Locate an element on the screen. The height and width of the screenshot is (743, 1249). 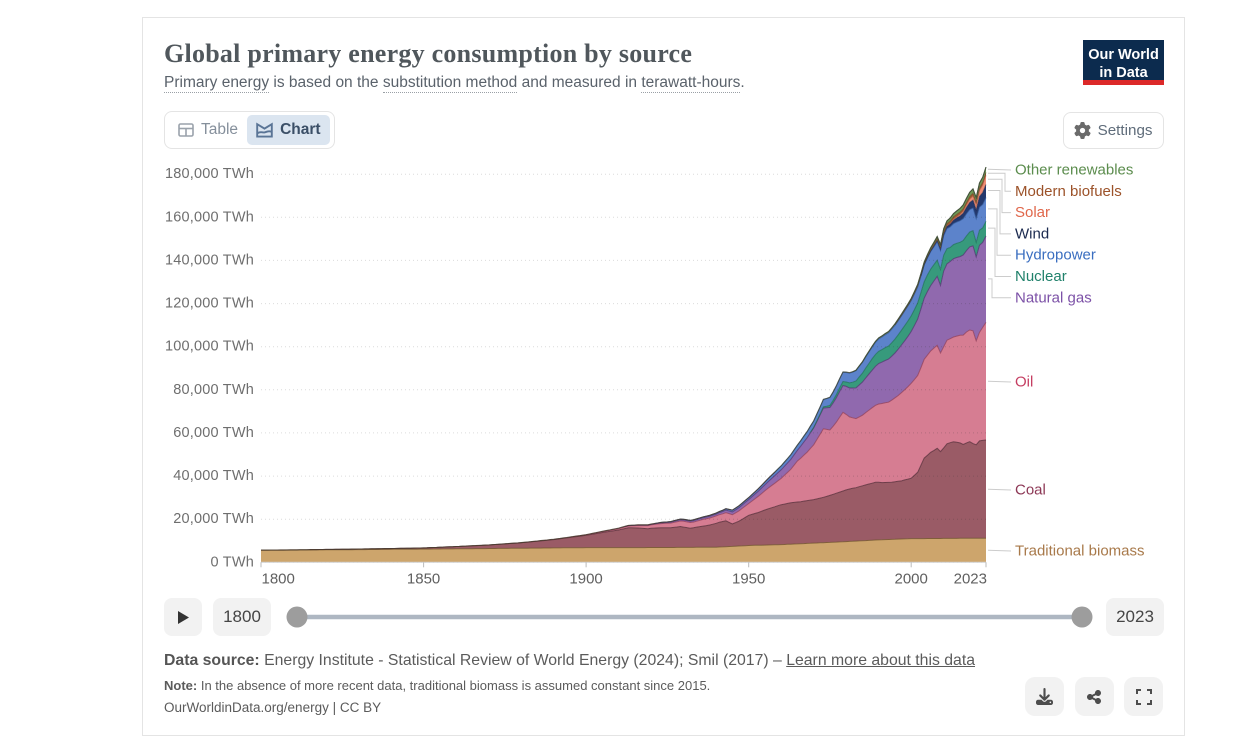
svg-text: 1900 is located at coordinates (585, 579).